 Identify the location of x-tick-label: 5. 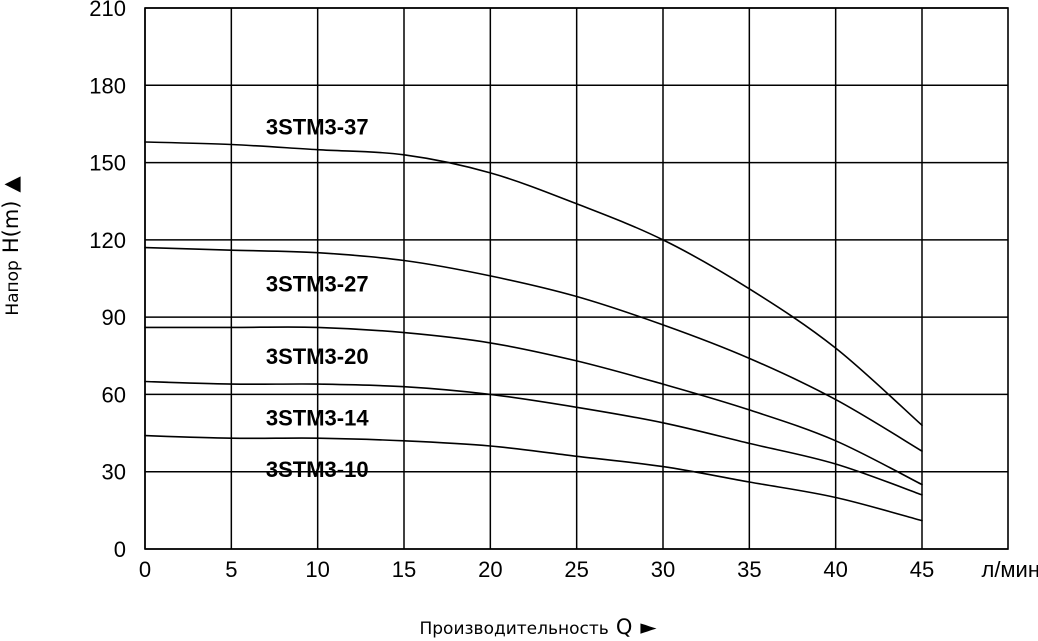
(231, 569).